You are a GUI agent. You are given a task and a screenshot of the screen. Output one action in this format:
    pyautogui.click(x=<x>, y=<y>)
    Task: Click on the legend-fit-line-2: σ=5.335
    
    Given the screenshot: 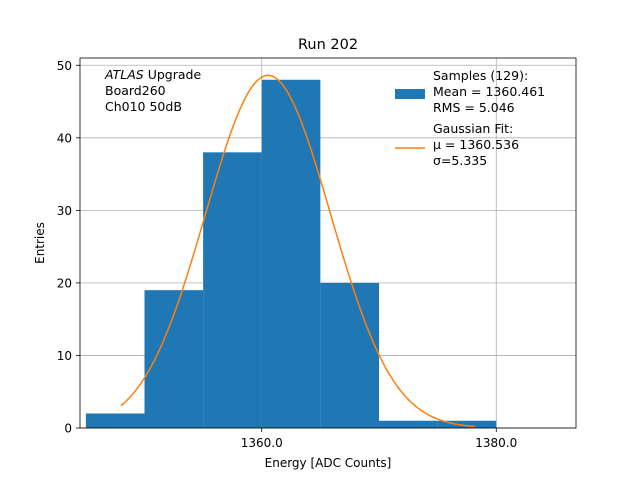 What is the action you would take?
    pyautogui.click(x=460, y=160)
    